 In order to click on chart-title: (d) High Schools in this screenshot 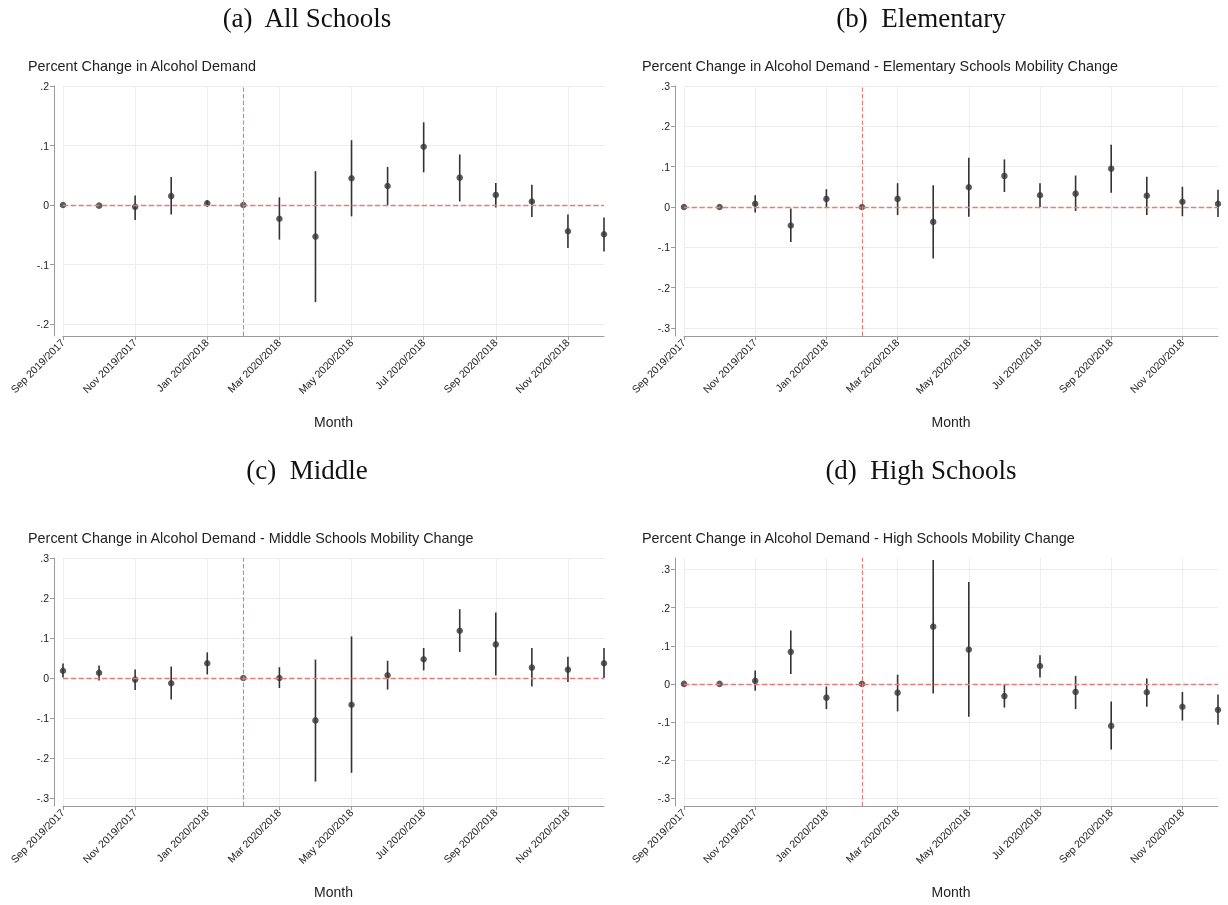, I will do `click(921, 469)`.